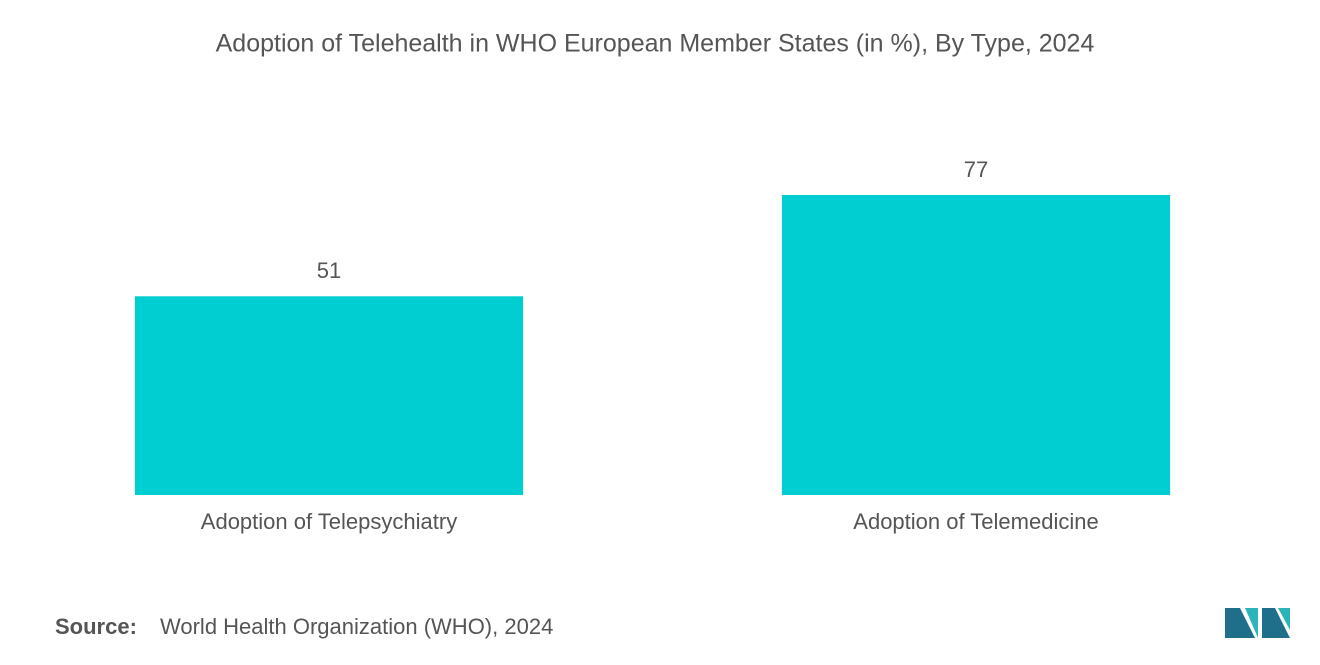 This screenshot has height=665, width=1320. What do you see at coordinates (356, 626) in the screenshot?
I see `source-text: World Health Organization (WHO), 2024` at bounding box center [356, 626].